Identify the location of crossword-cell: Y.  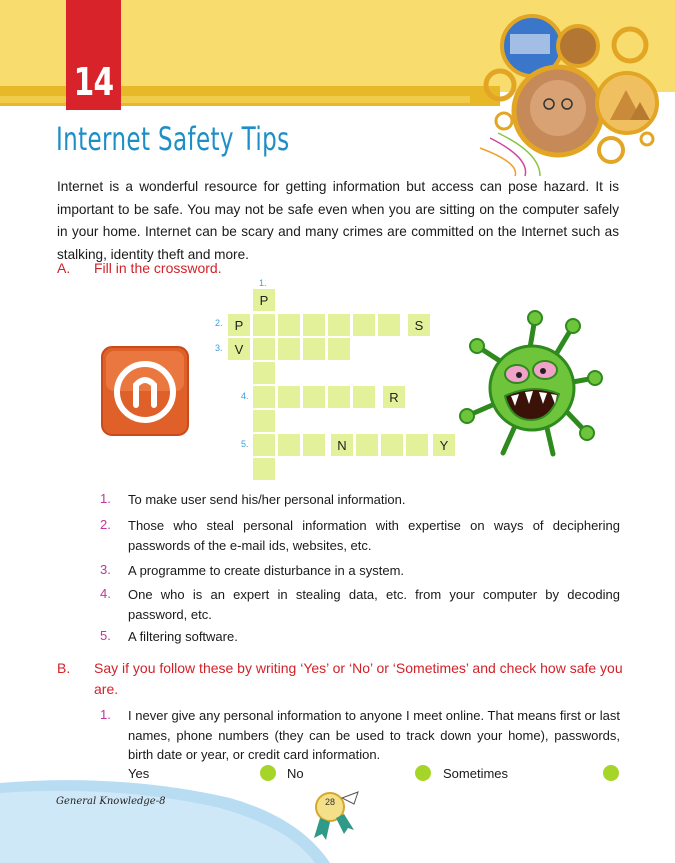
(444, 445).